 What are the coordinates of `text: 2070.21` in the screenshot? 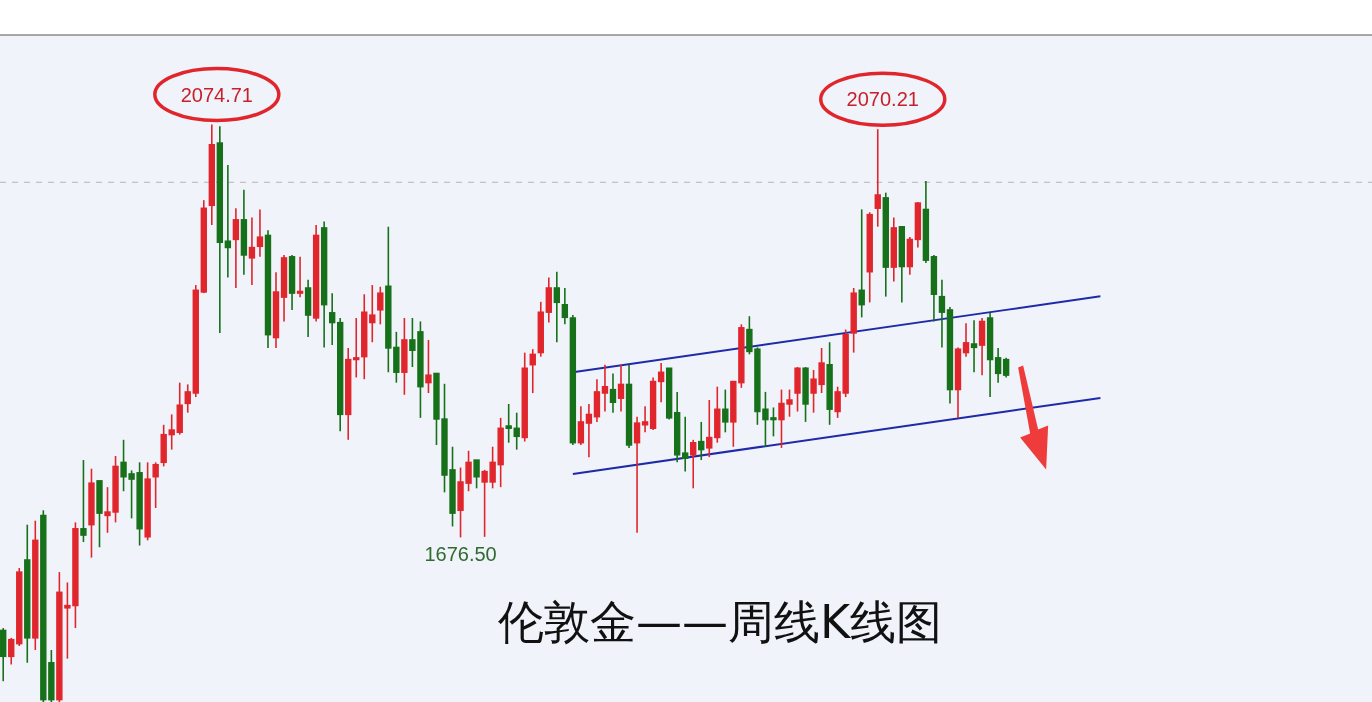 It's located at (882, 99).